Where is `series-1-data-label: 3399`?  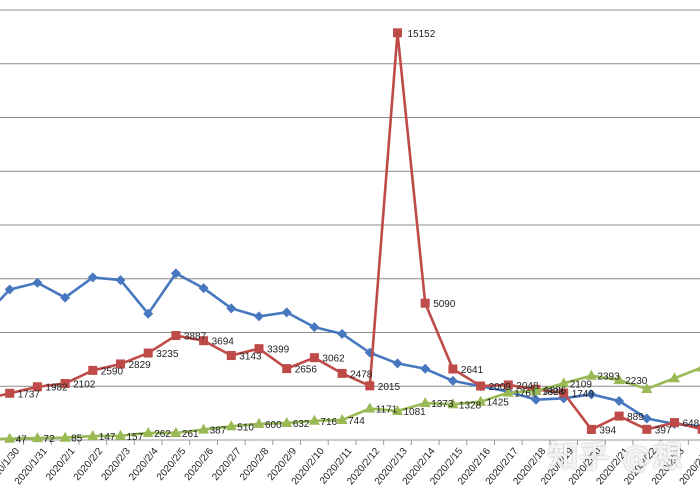
series-1-data-label: 3399 is located at coordinates (278, 350).